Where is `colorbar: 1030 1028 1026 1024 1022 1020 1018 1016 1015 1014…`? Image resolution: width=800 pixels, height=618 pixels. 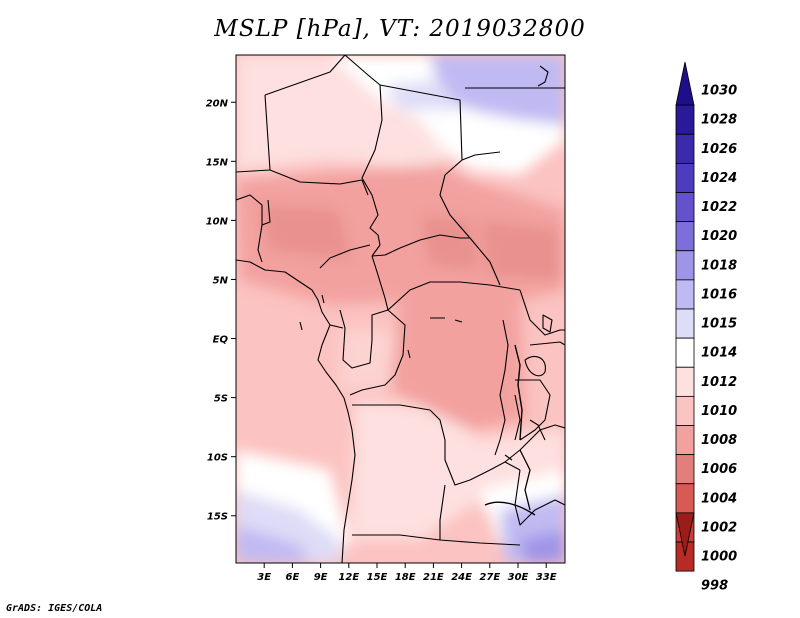
colorbar: 1030 1028 1026 1024 1022 1020 1018 1016 1015 1014… is located at coordinates (706, 327).